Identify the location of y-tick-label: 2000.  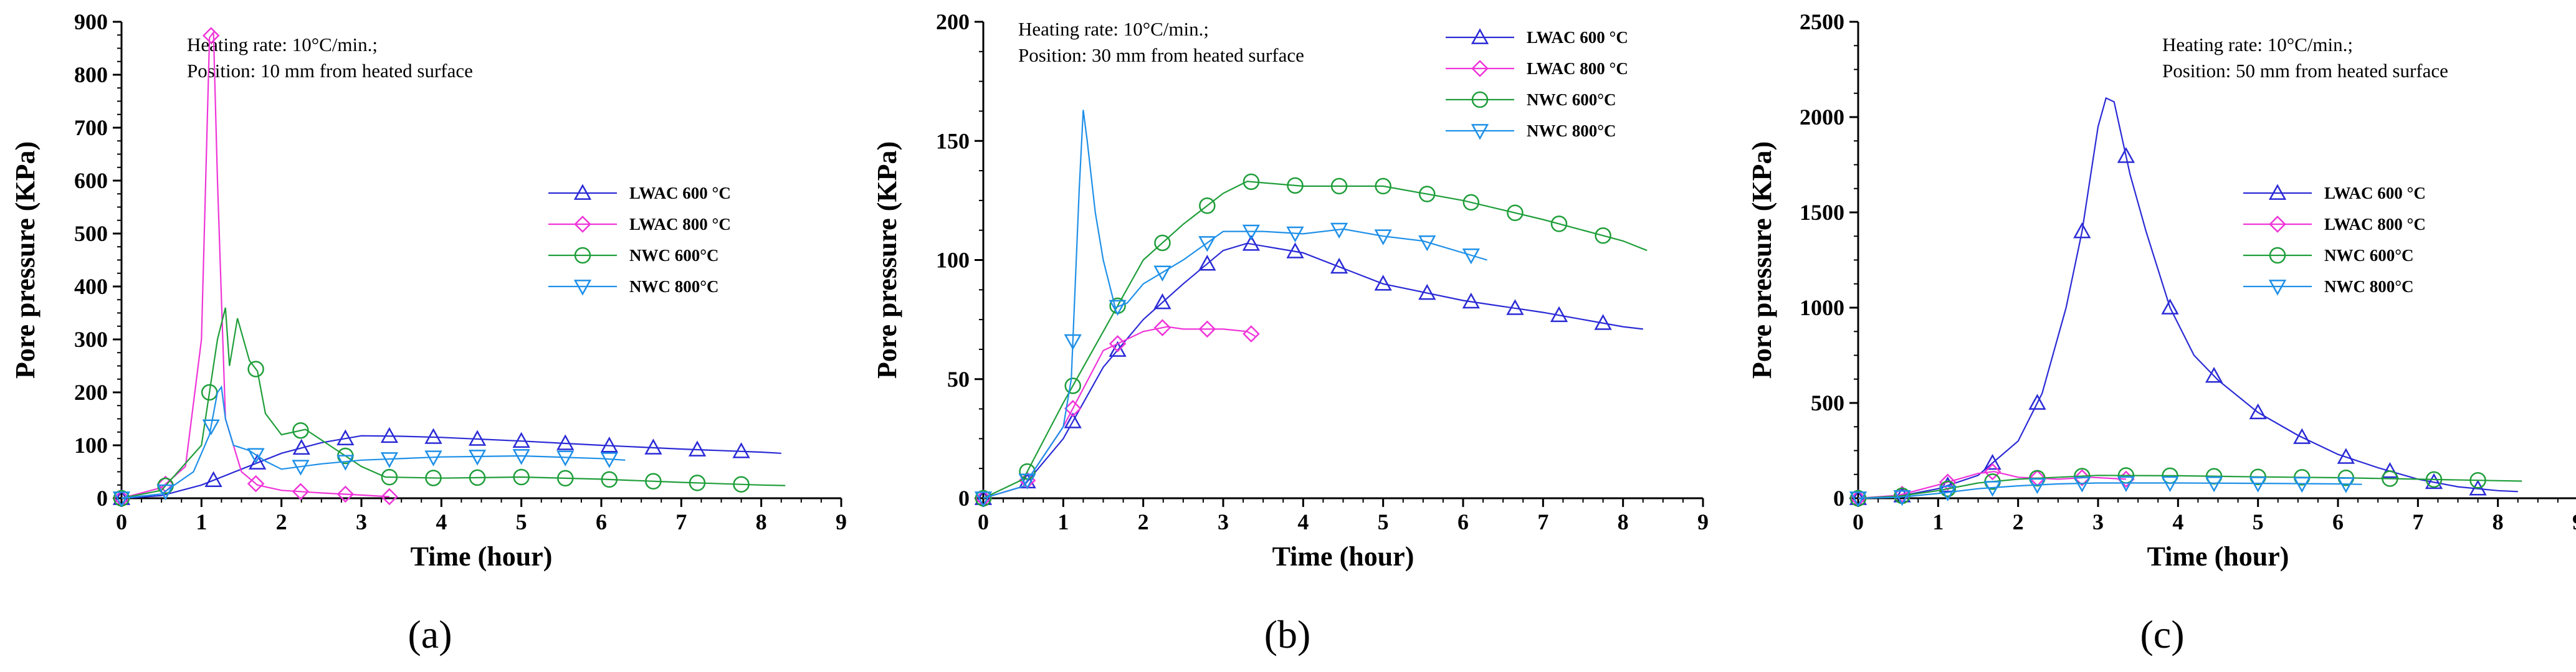
(1822, 117).